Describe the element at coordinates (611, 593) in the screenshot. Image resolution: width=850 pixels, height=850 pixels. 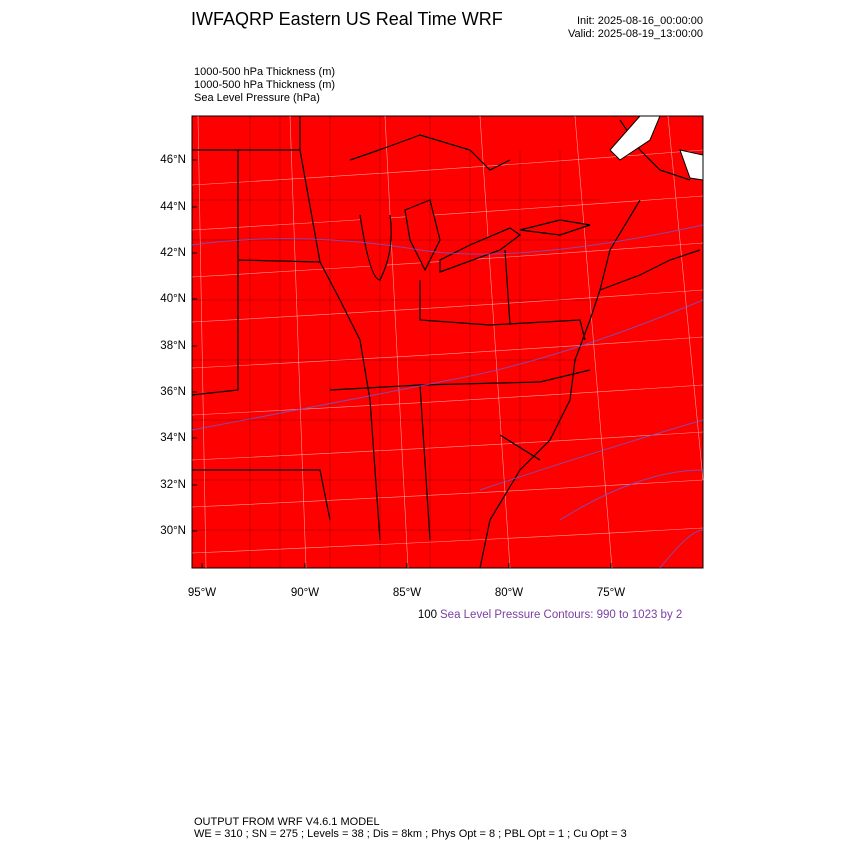
I see `lon-label: 75°W` at that location.